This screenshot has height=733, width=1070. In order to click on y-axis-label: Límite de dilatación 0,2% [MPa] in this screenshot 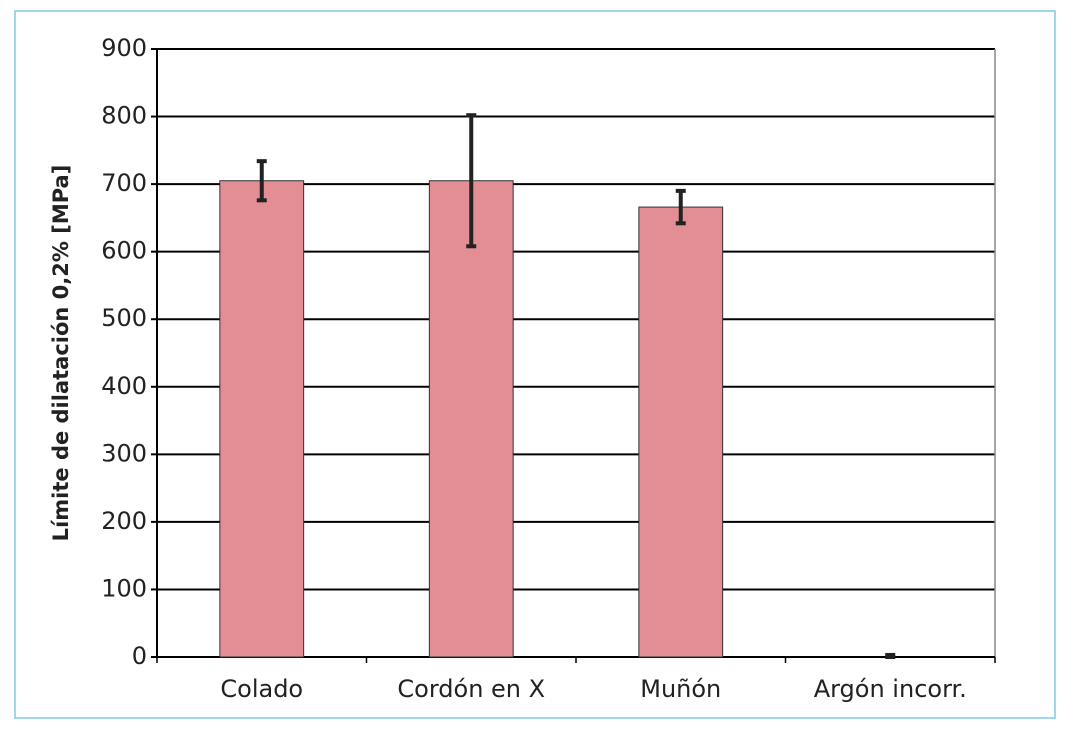, I will do `click(61, 353)`.